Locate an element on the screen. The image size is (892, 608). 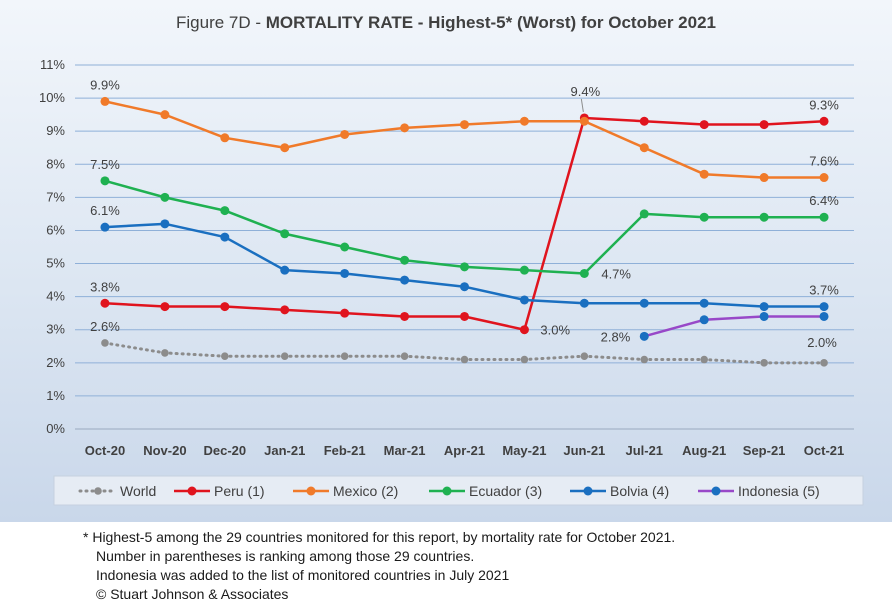
y-tick-label: 9% is located at coordinates (55, 130).